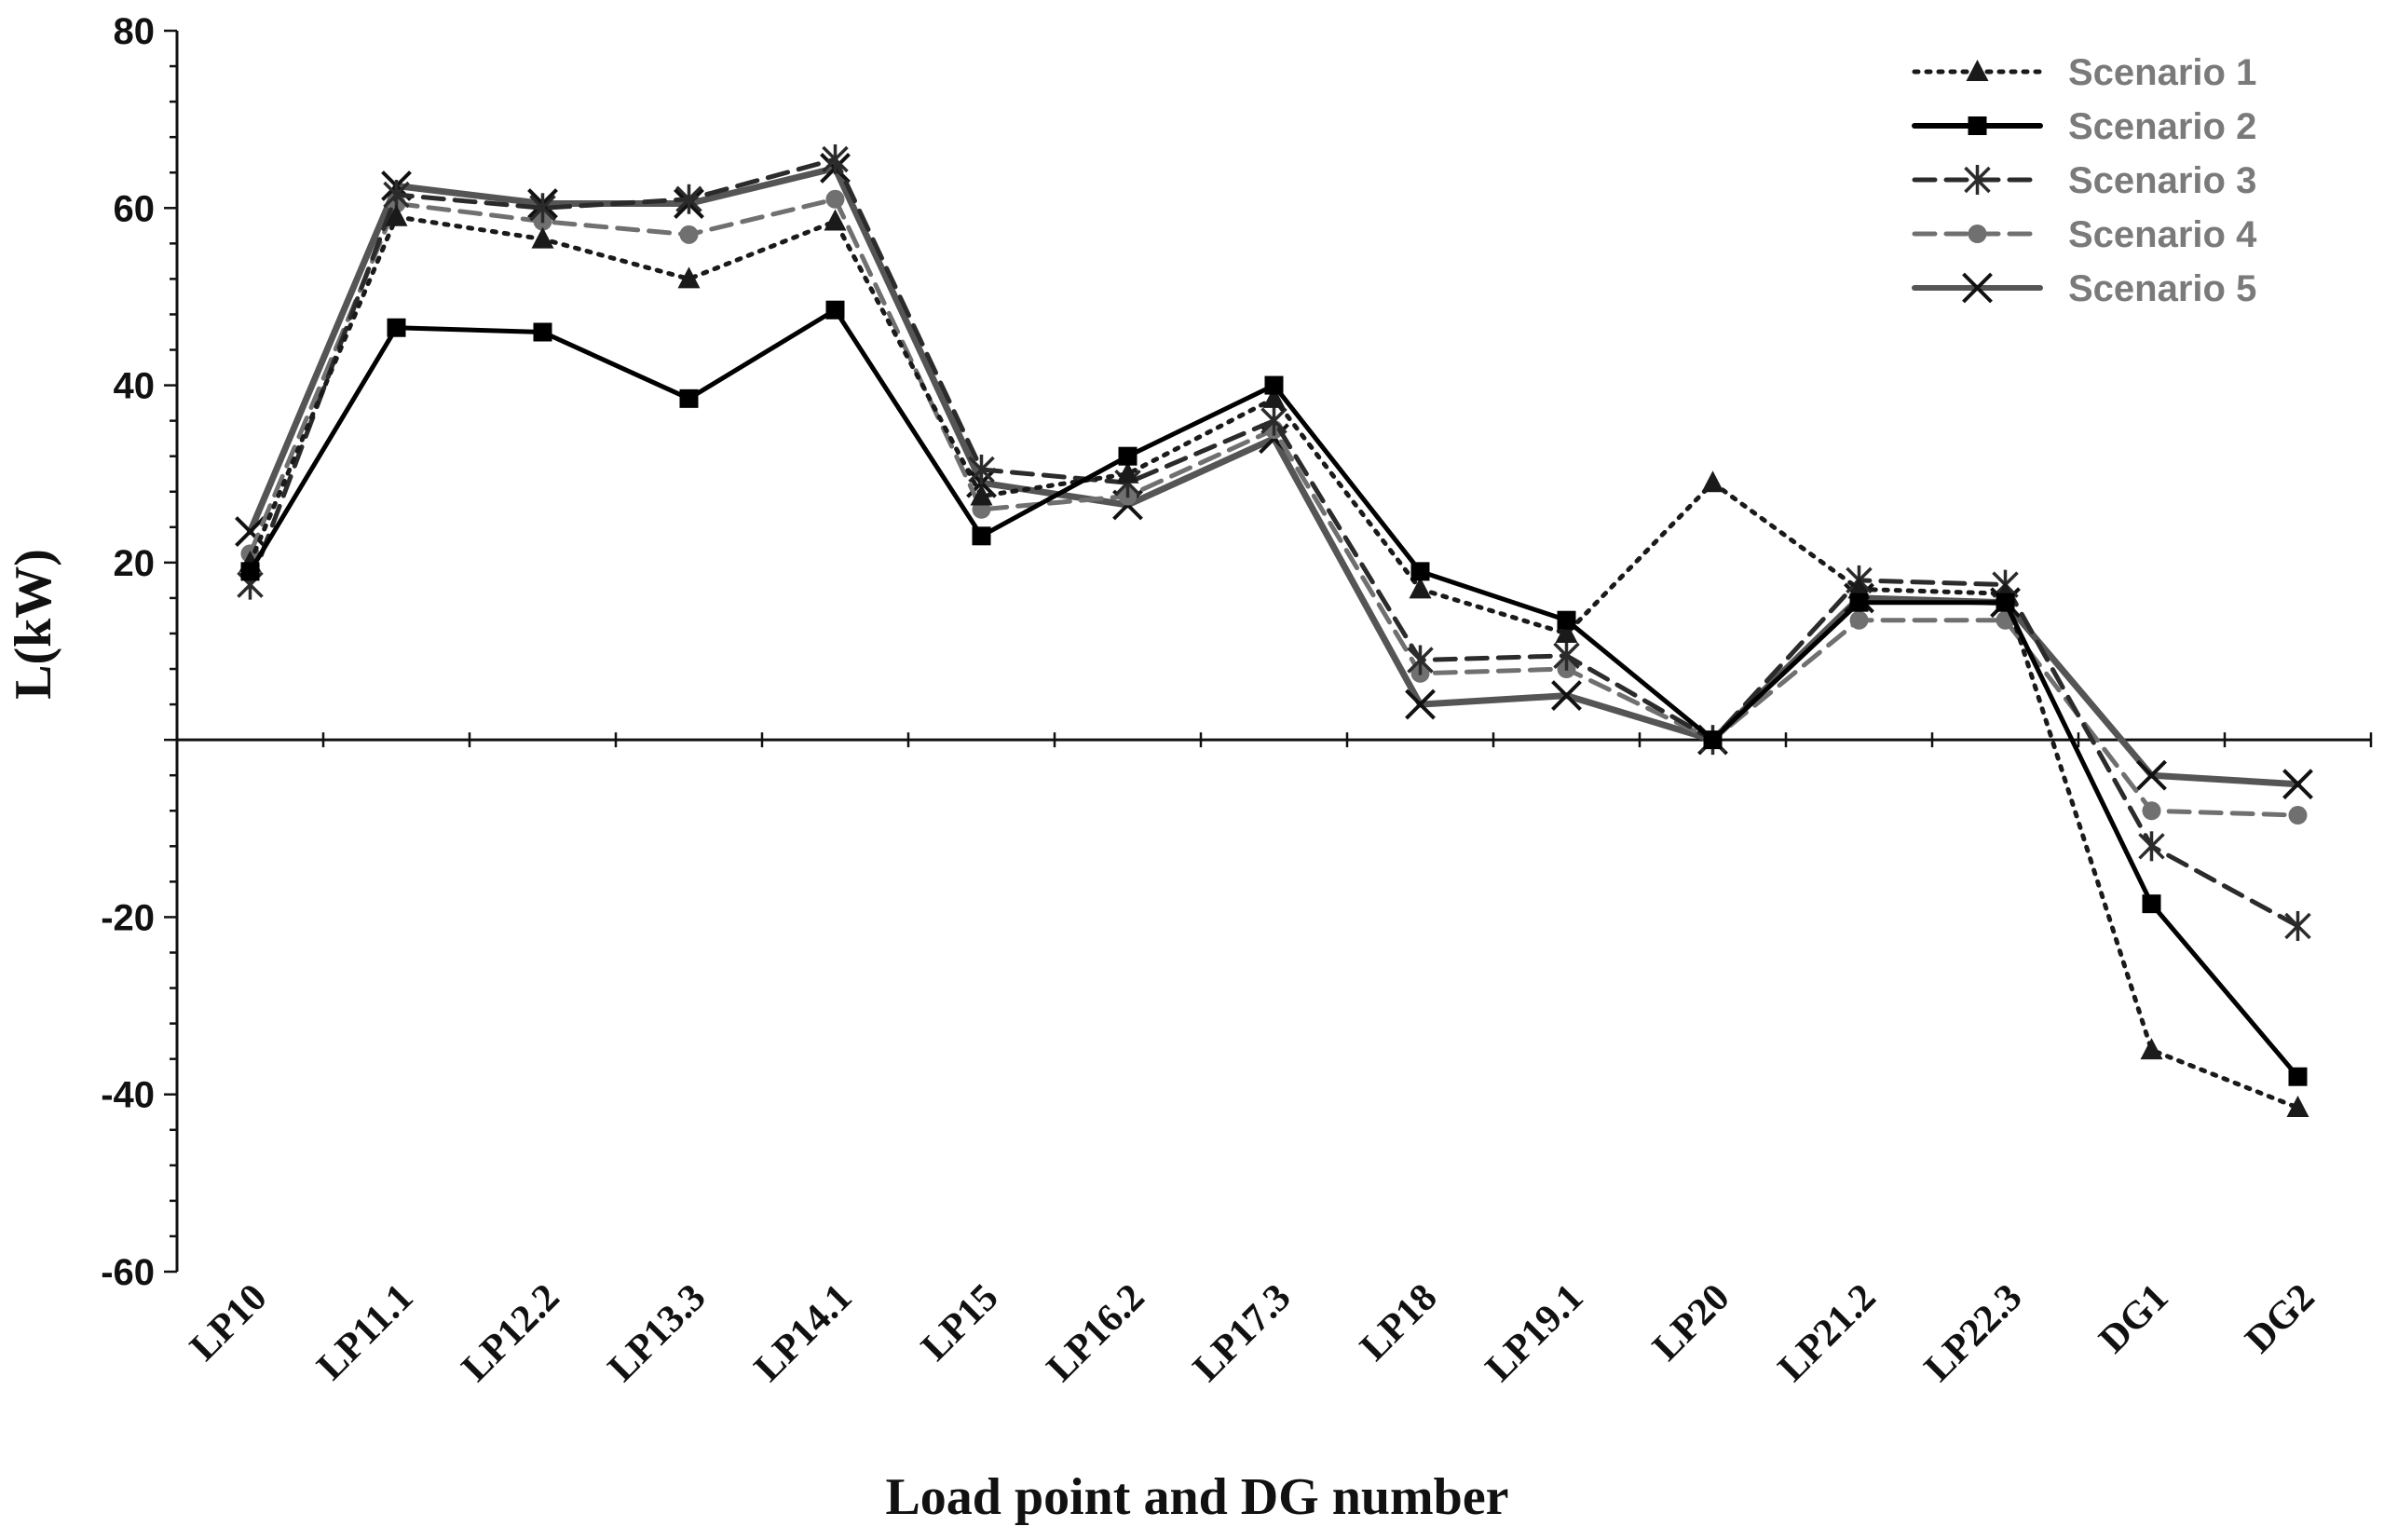 The image size is (2384, 1540). I want to click on x-tick-label: LP20, so click(1691, 1323).